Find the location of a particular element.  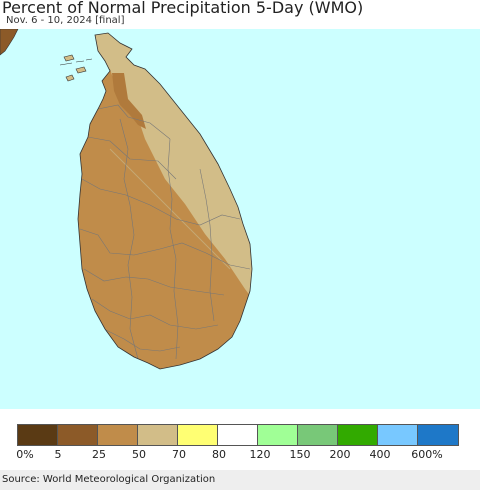

jaffna-islands is located at coordinates (75, 68).